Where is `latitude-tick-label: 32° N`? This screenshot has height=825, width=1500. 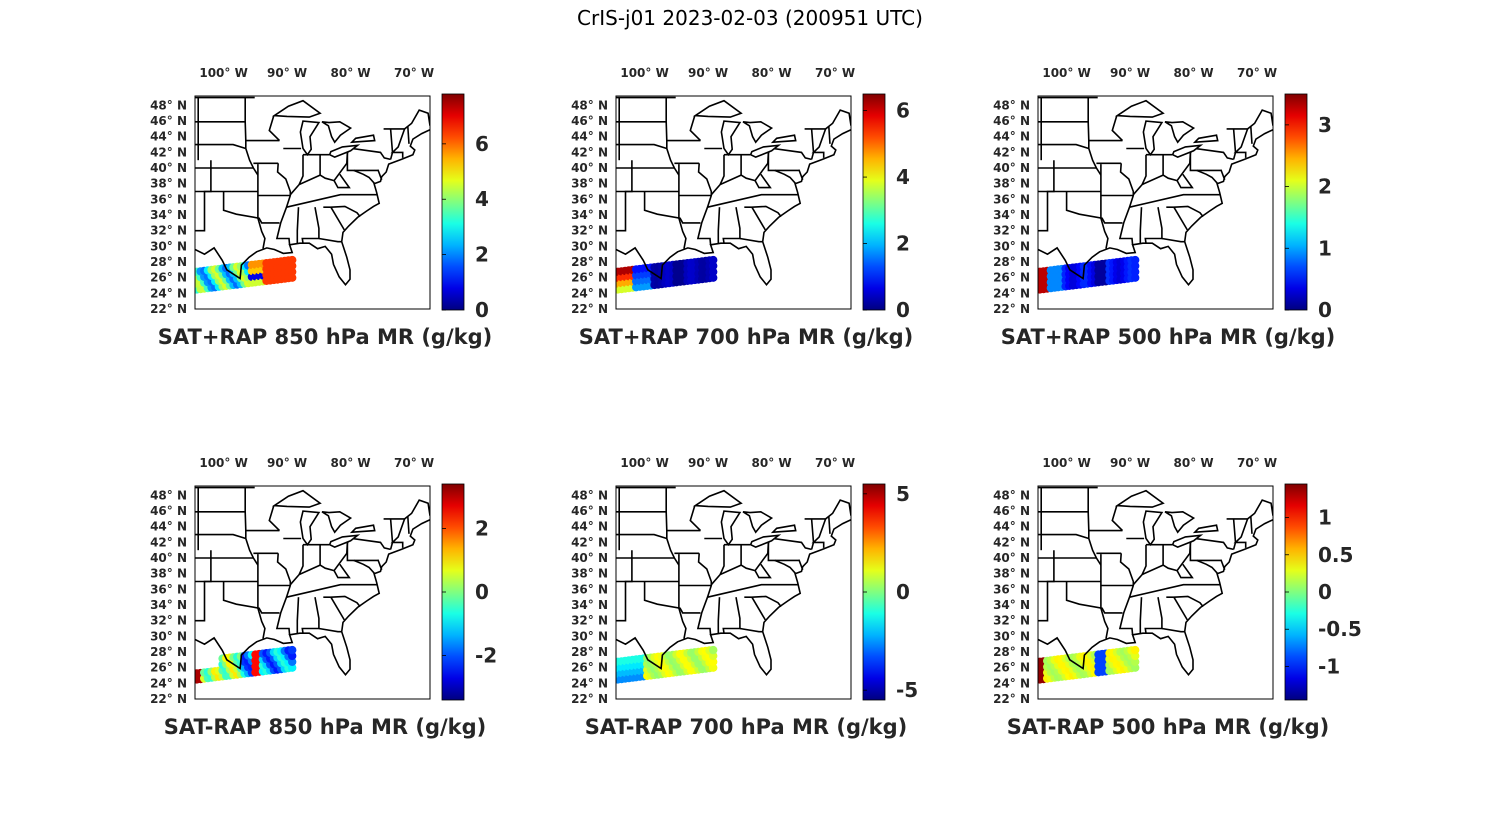
latitude-tick-label: 32° N is located at coordinates (168, 231).